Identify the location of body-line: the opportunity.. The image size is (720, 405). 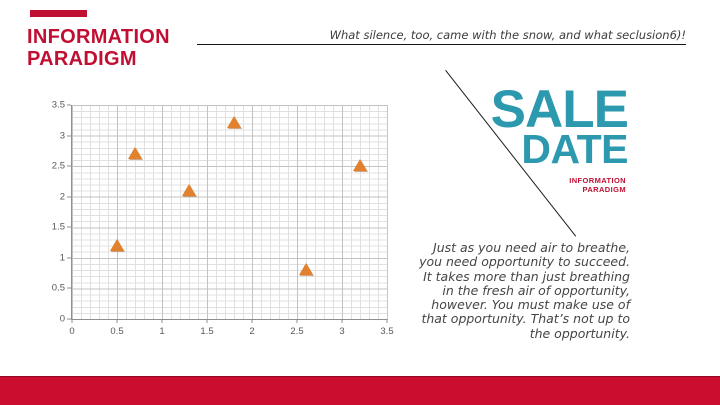
(579, 333).